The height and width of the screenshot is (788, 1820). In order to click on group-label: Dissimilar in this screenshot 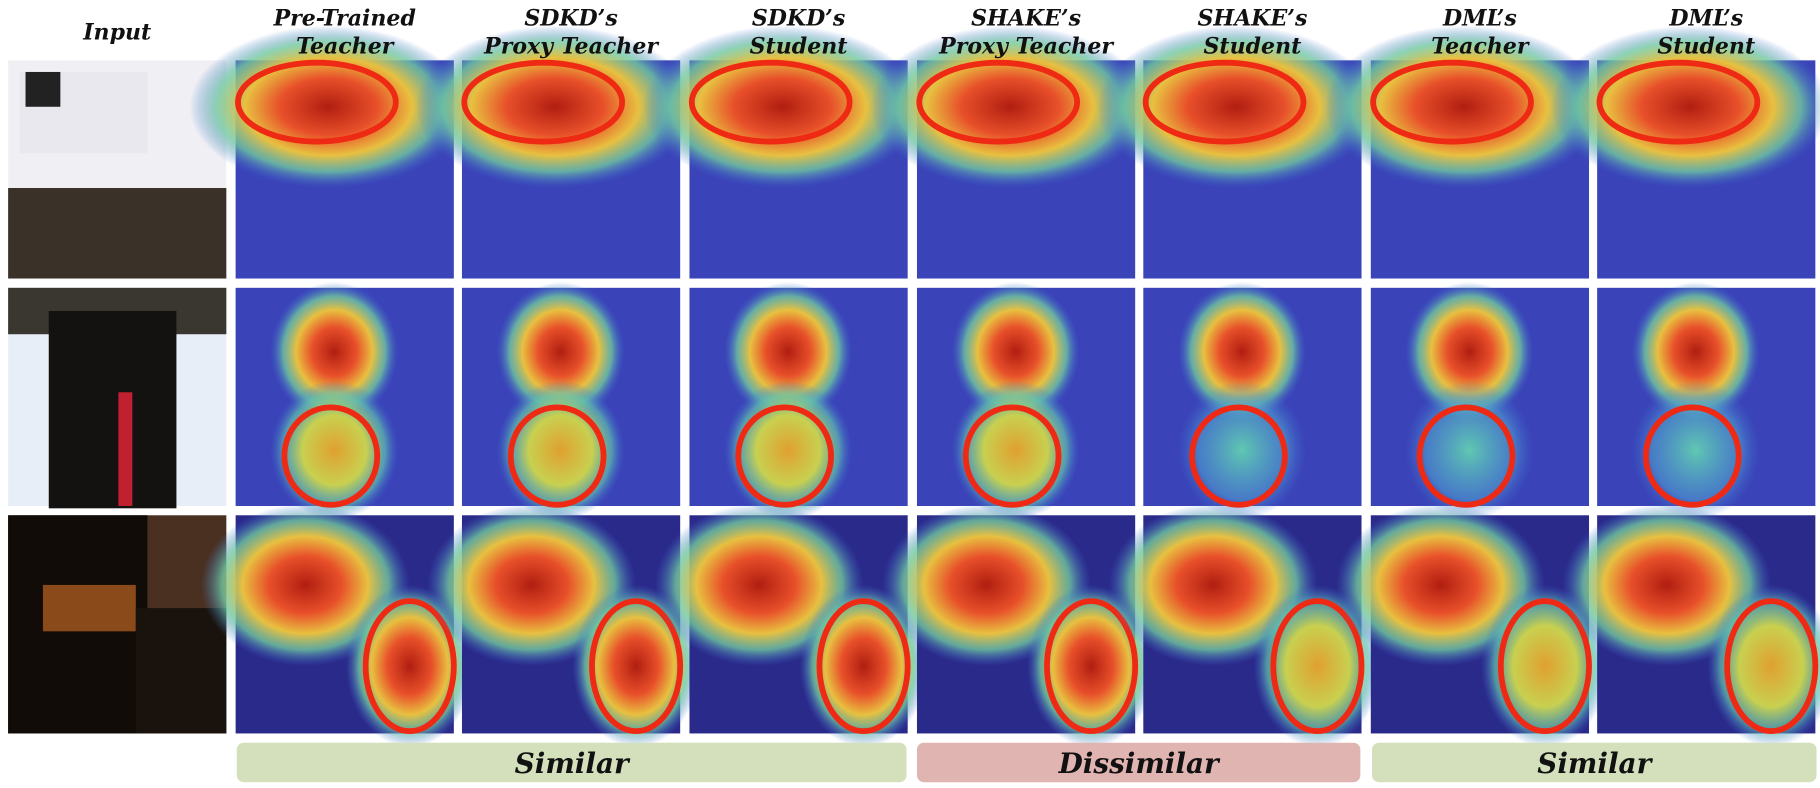, I will do `click(1139, 763)`.